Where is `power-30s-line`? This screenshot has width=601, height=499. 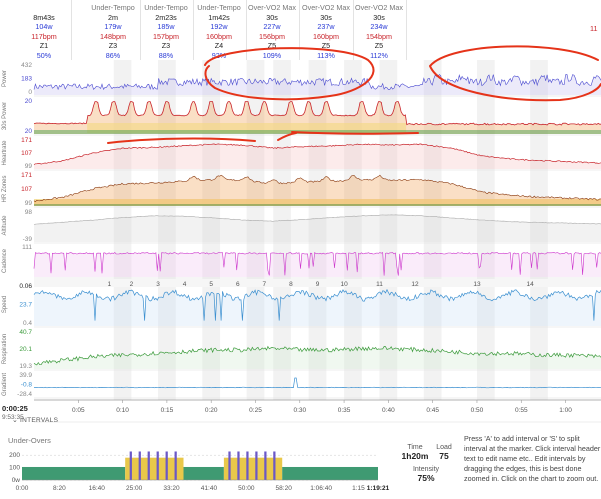 power-30s-line is located at coordinates (317, 113).